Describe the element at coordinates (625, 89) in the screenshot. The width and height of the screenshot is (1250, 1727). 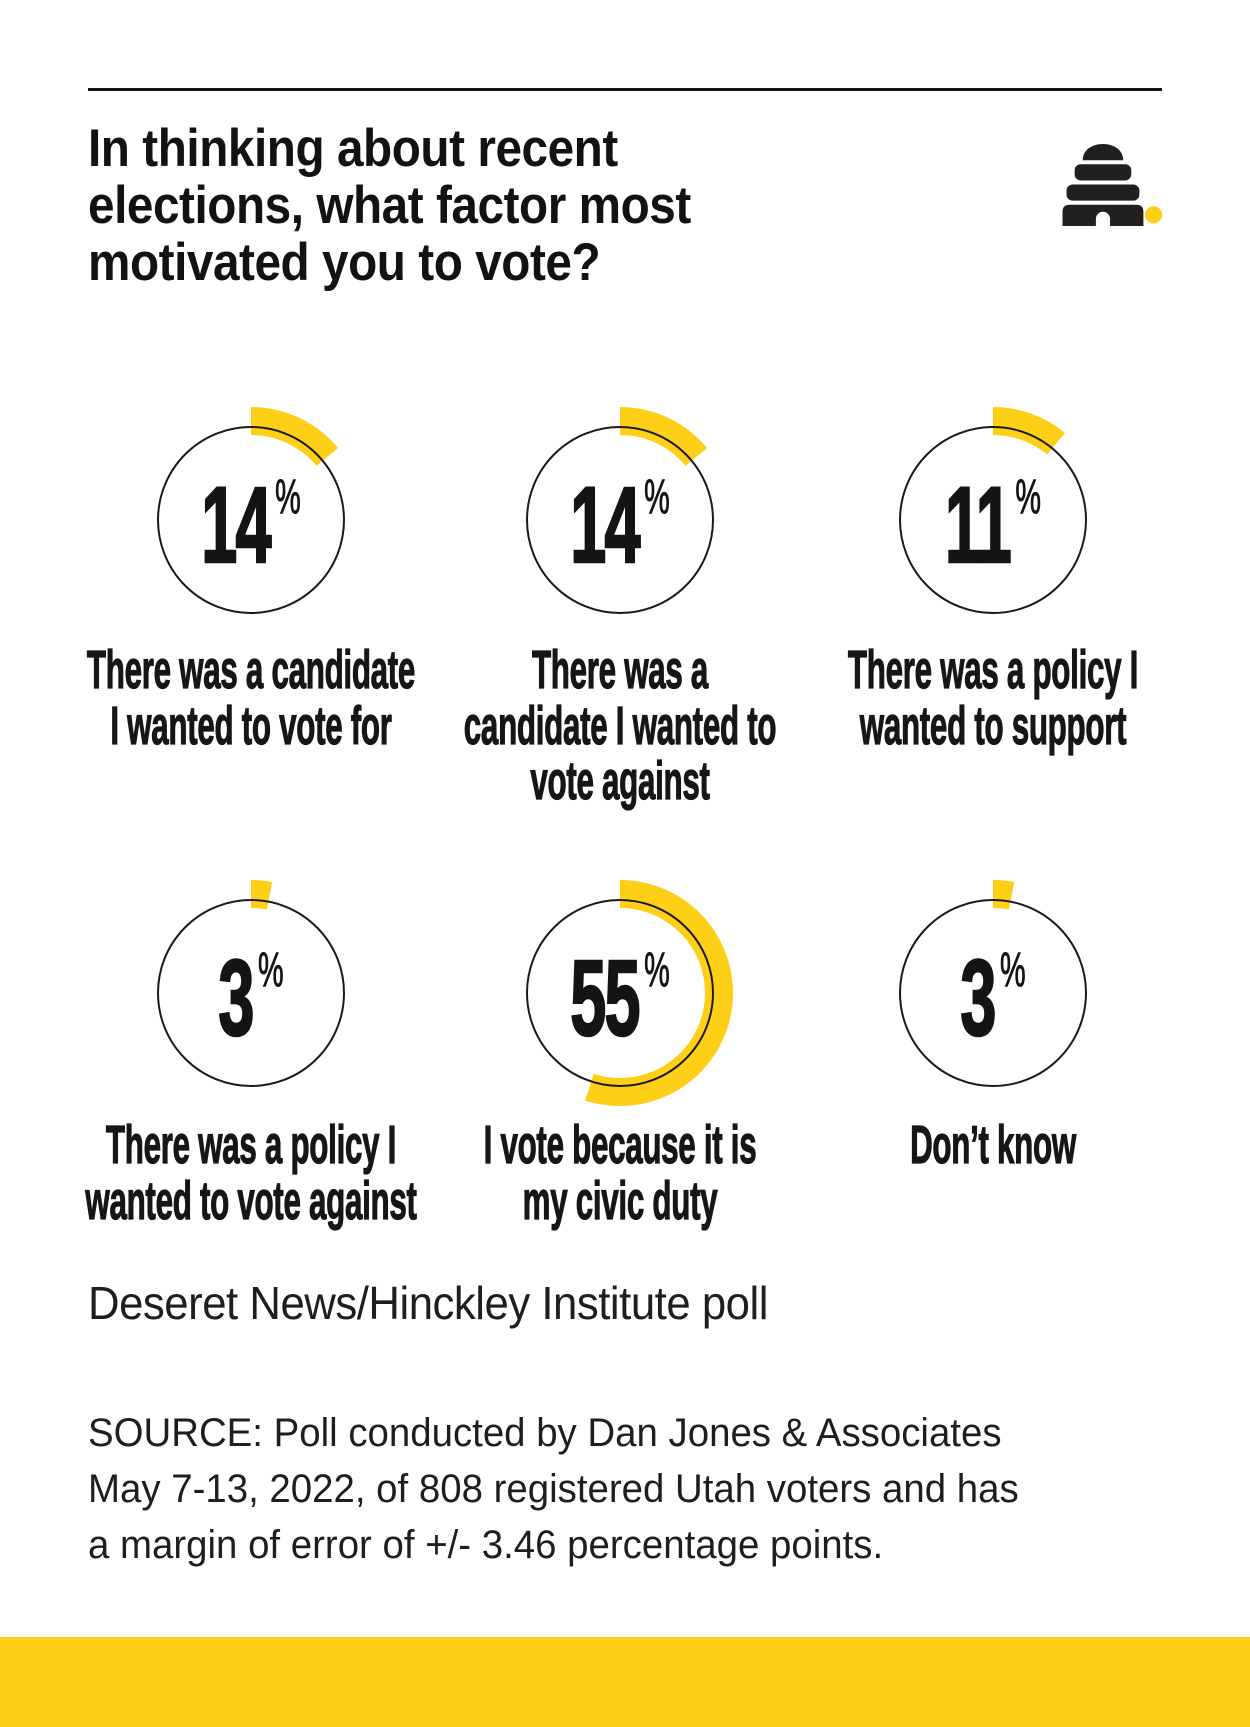
I see `top-divider` at that location.